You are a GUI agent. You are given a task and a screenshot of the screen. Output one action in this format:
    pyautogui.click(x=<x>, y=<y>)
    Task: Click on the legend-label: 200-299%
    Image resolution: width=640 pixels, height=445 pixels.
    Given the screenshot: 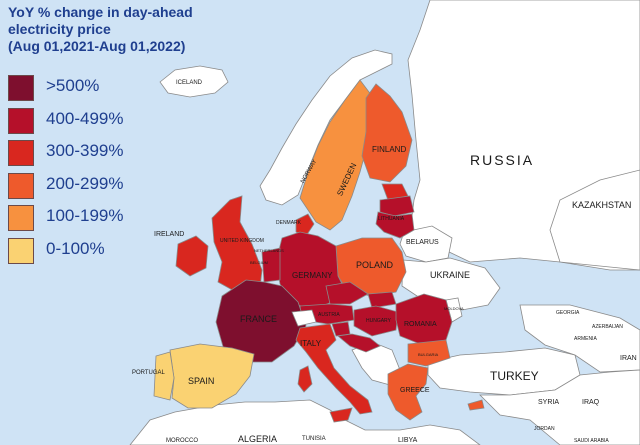 What is the action you would take?
    pyautogui.click(x=85, y=183)
    